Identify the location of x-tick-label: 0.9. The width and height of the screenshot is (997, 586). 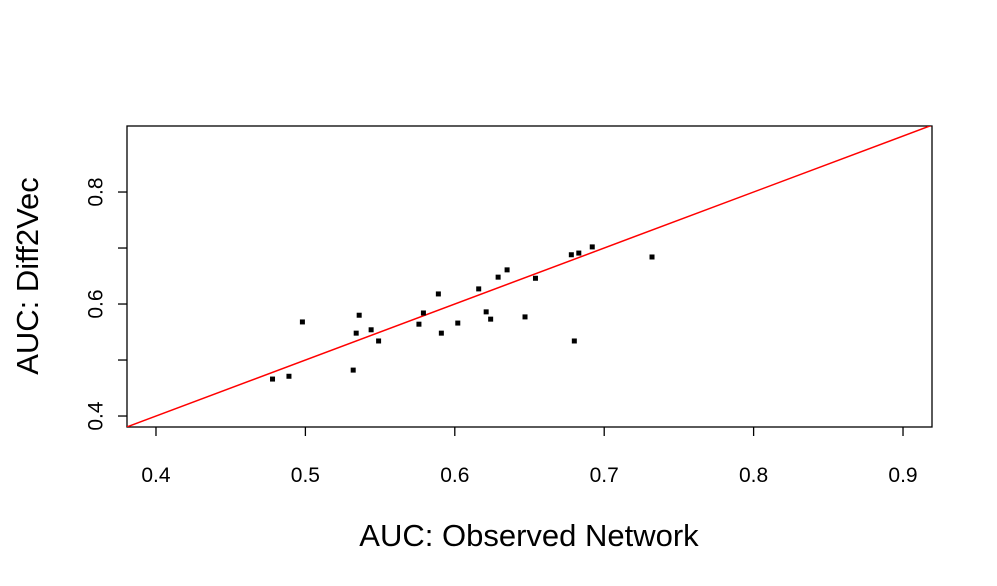
(902, 475).